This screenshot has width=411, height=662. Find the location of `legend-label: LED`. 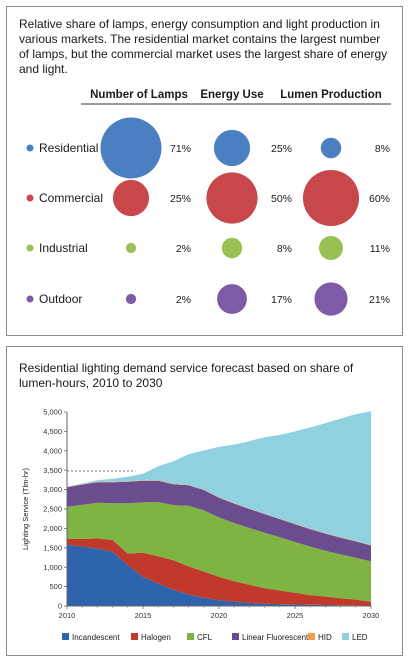

legend-label: LED is located at coordinates (360, 637).